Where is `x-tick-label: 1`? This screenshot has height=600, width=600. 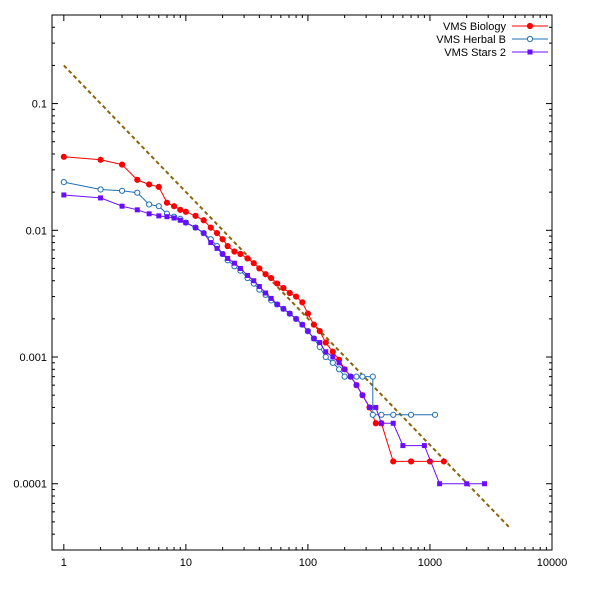 x-tick-label: 1 is located at coordinates (64, 563).